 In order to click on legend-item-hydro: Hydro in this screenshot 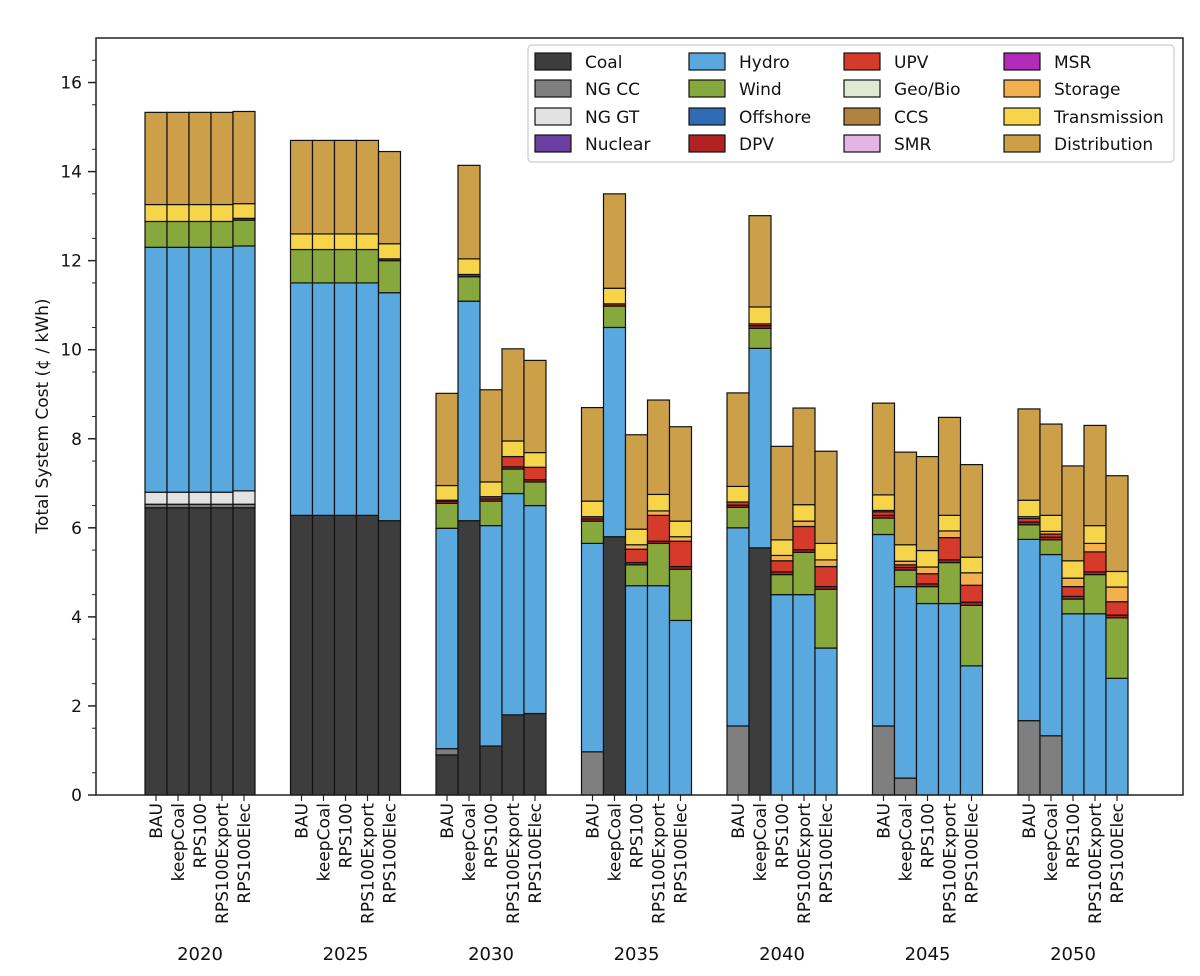, I will do `click(739, 62)`.